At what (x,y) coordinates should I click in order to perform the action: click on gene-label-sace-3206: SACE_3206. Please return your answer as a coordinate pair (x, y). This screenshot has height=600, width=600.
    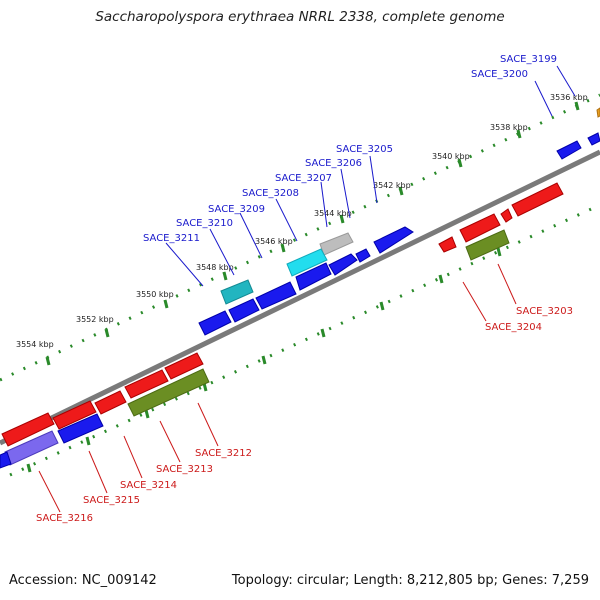
    Looking at the image, I should click on (333, 163).